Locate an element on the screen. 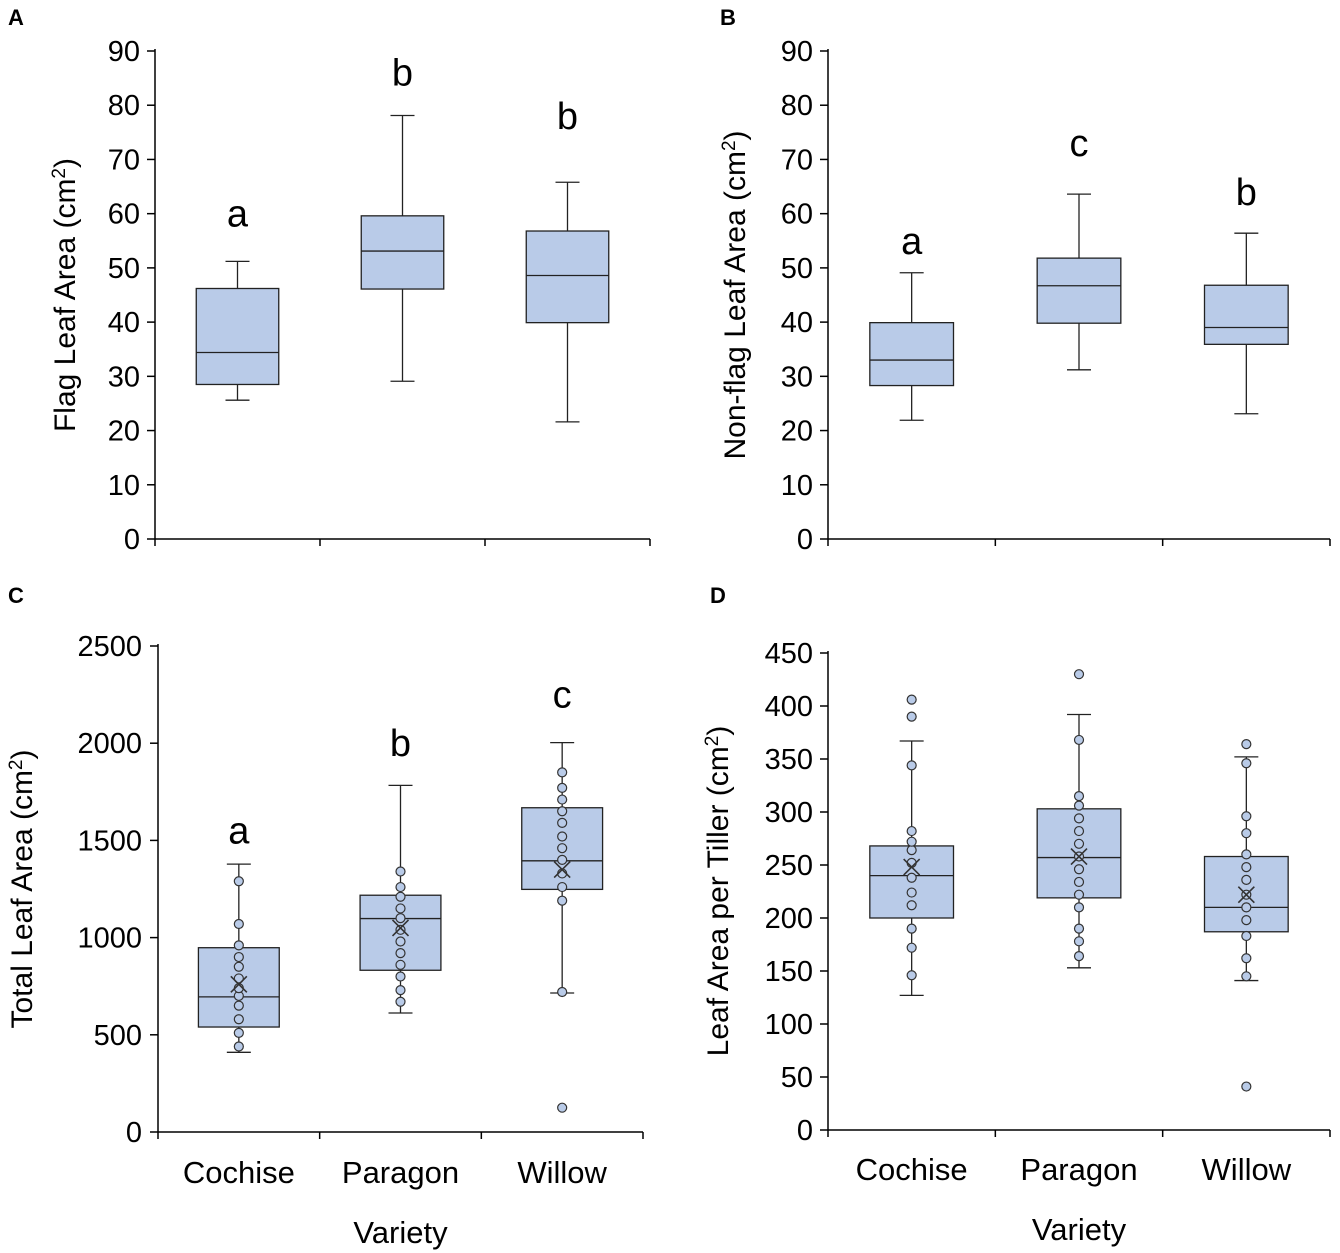 The image size is (1340, 1253). y-tick-label: 1000 is located at coordinates (109, 939).